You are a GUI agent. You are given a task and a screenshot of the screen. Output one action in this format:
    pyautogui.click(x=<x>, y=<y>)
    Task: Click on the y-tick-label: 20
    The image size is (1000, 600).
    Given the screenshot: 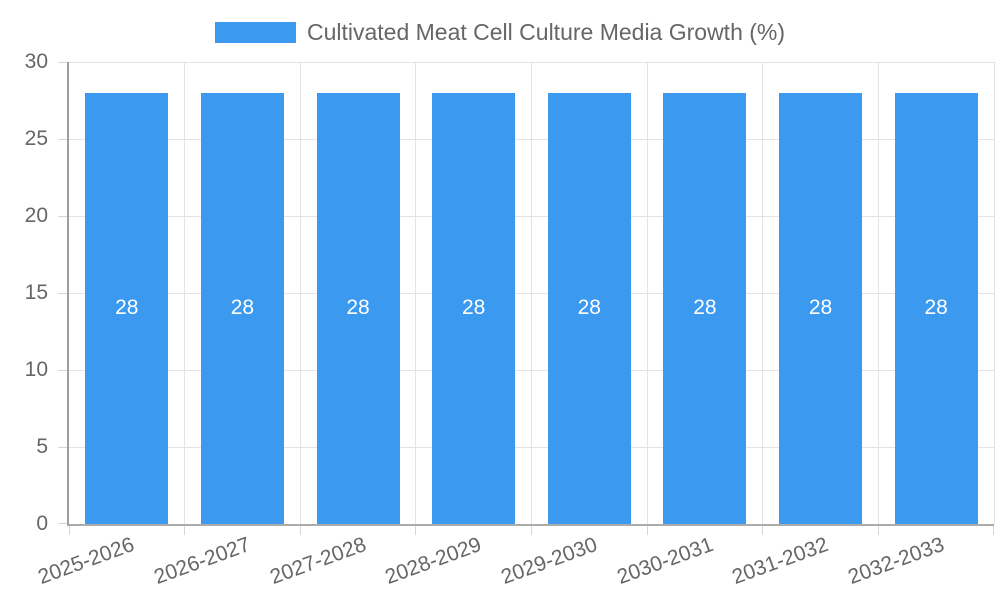 What is the action you would take?
    pyautogui.click(x=36, y=215)
    